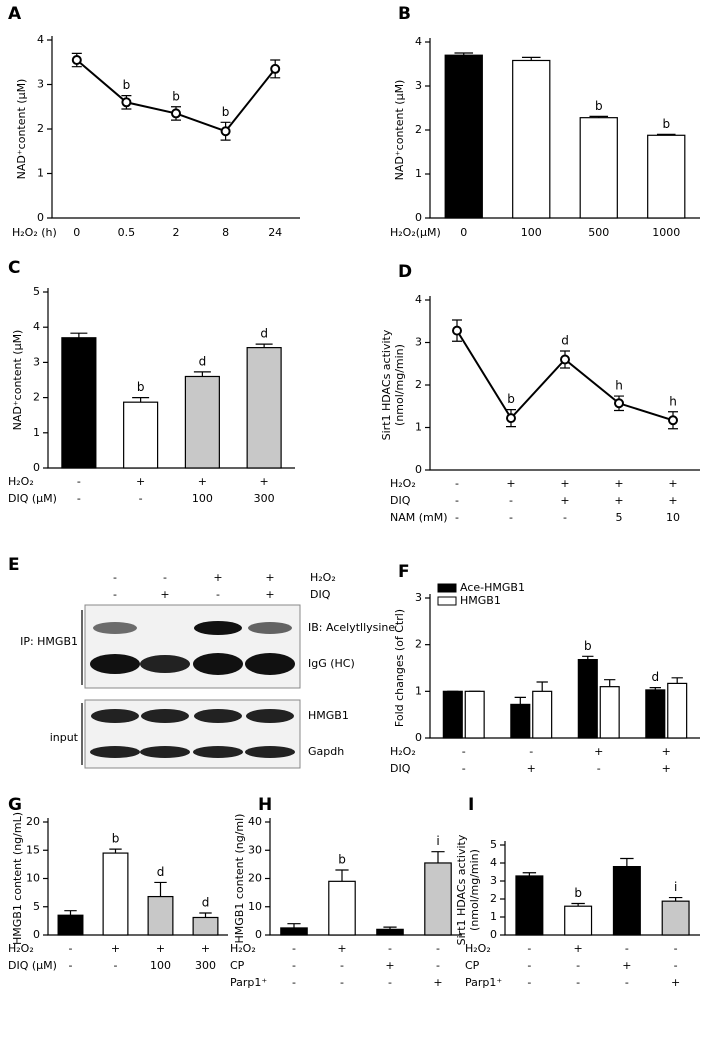  What do you see at coordinates (471, 805) in the screenshot?
I see `panel-letter: I` at bounding box center [471, 805].